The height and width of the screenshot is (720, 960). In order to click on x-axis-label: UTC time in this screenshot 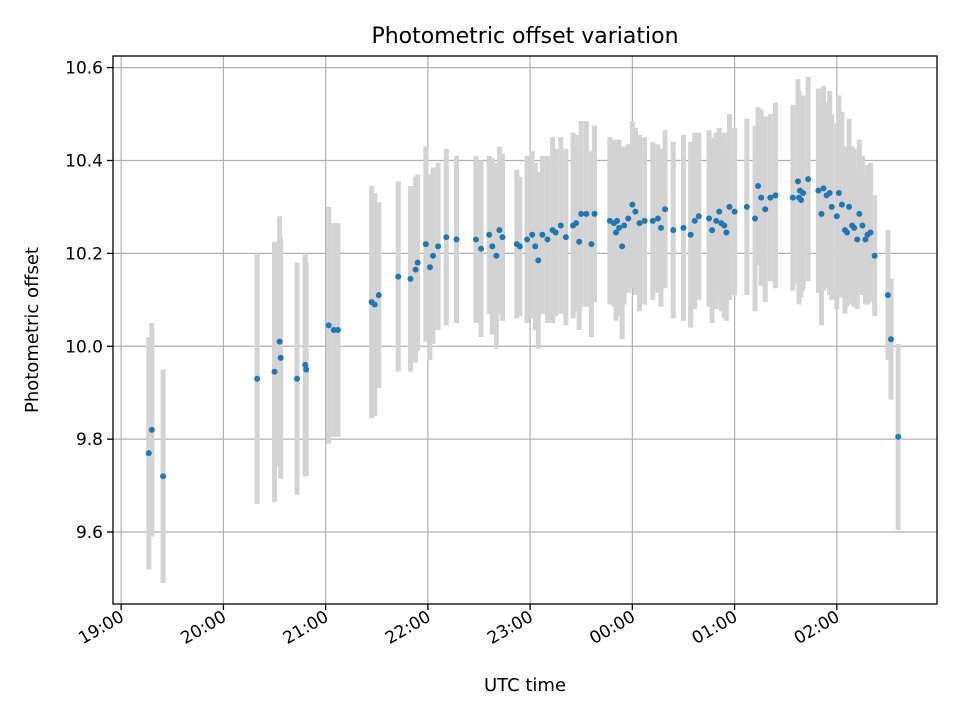, I will do `click(525, 685)`.